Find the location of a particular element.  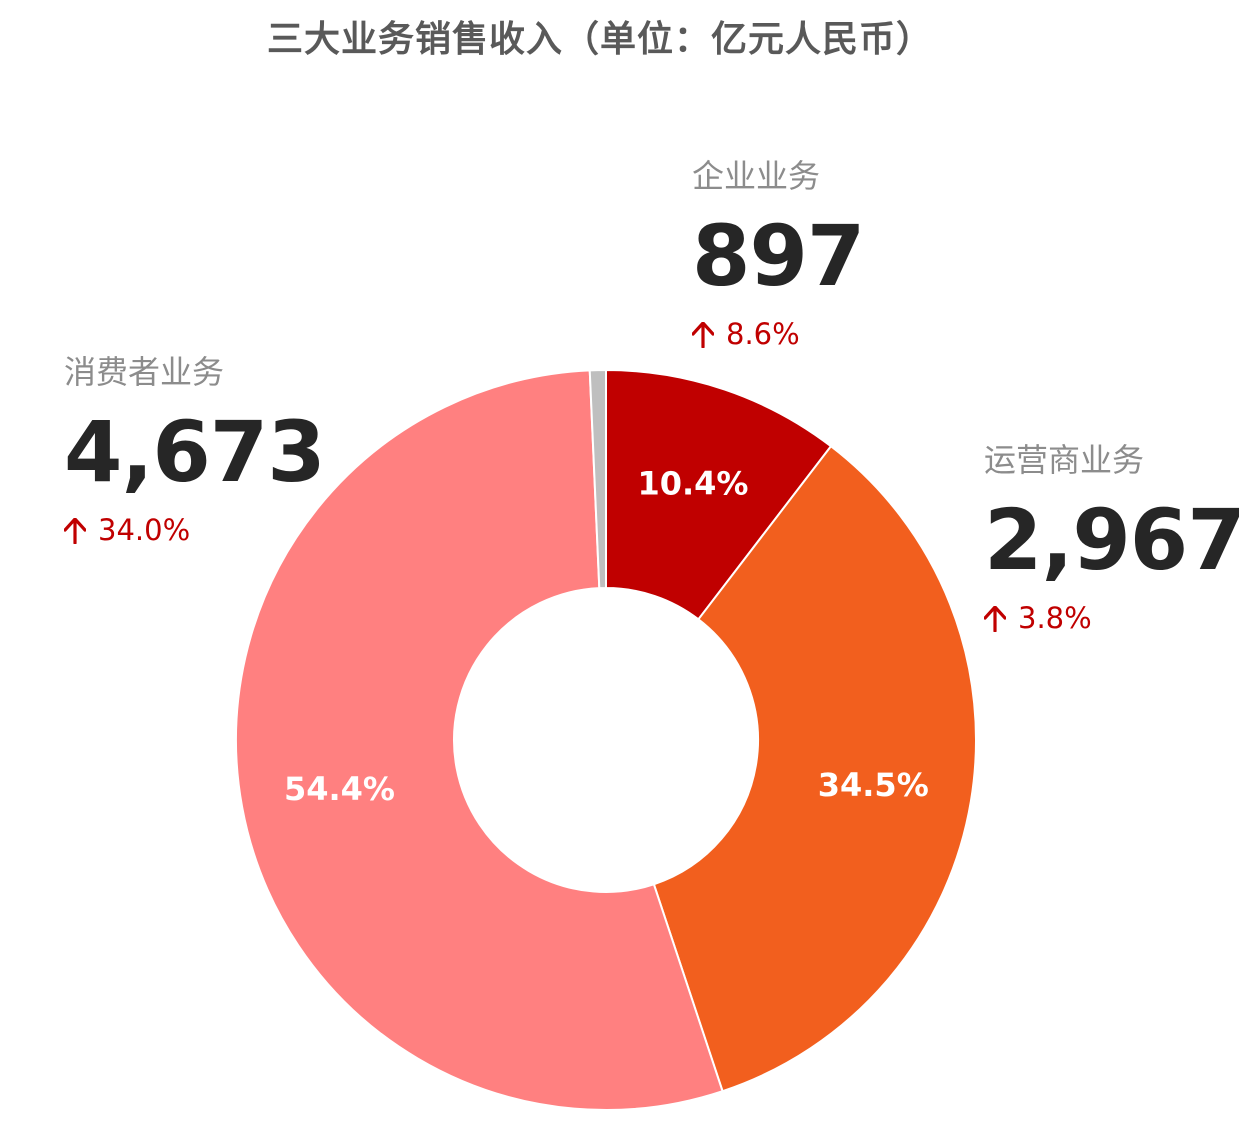

slice-label-enterprise: 10.4% is located at coordinates (692, 483).